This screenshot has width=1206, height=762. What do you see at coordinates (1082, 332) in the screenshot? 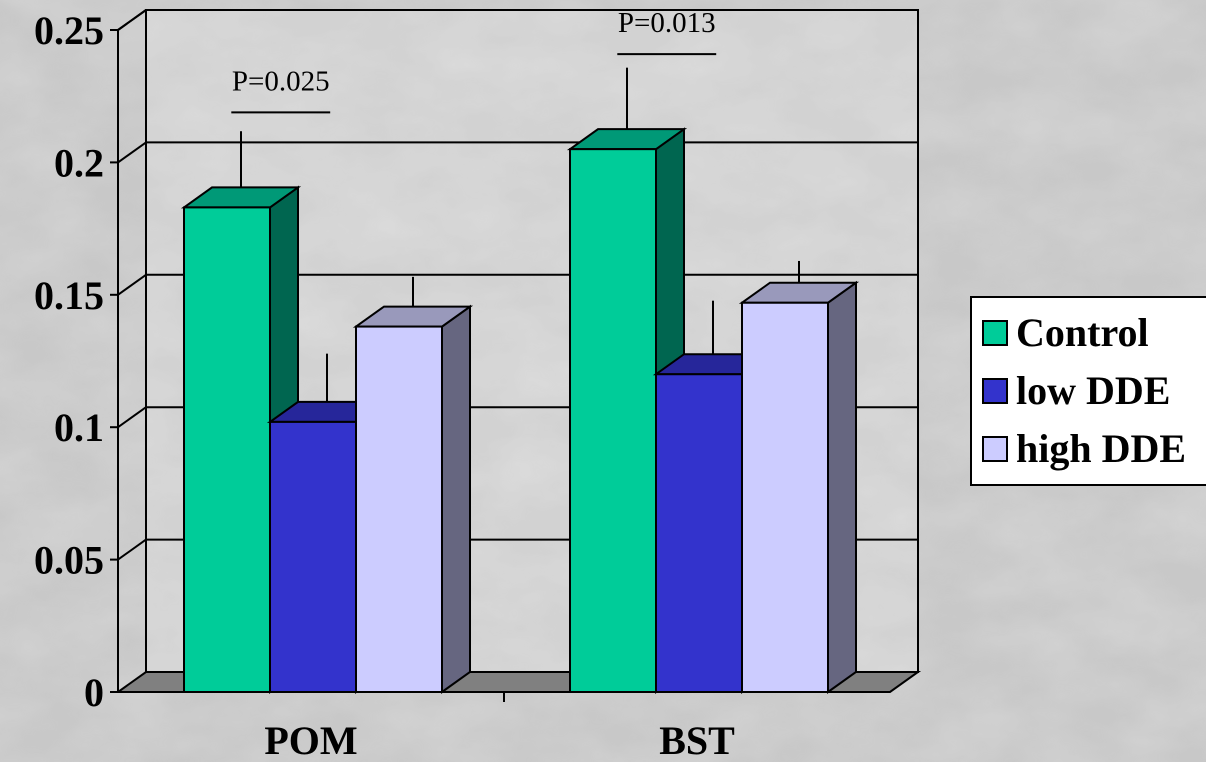
I see `legend-label: Control` at bounding box center [1082, 332].